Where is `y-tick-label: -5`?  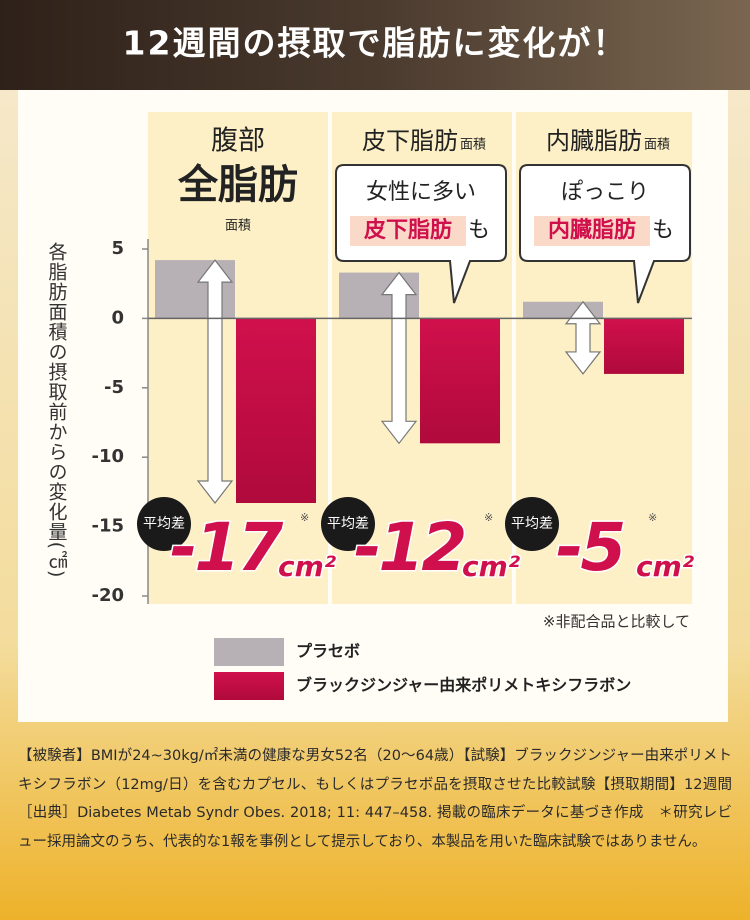 y-tick-label: -5 is located at coordinates (114, 387).